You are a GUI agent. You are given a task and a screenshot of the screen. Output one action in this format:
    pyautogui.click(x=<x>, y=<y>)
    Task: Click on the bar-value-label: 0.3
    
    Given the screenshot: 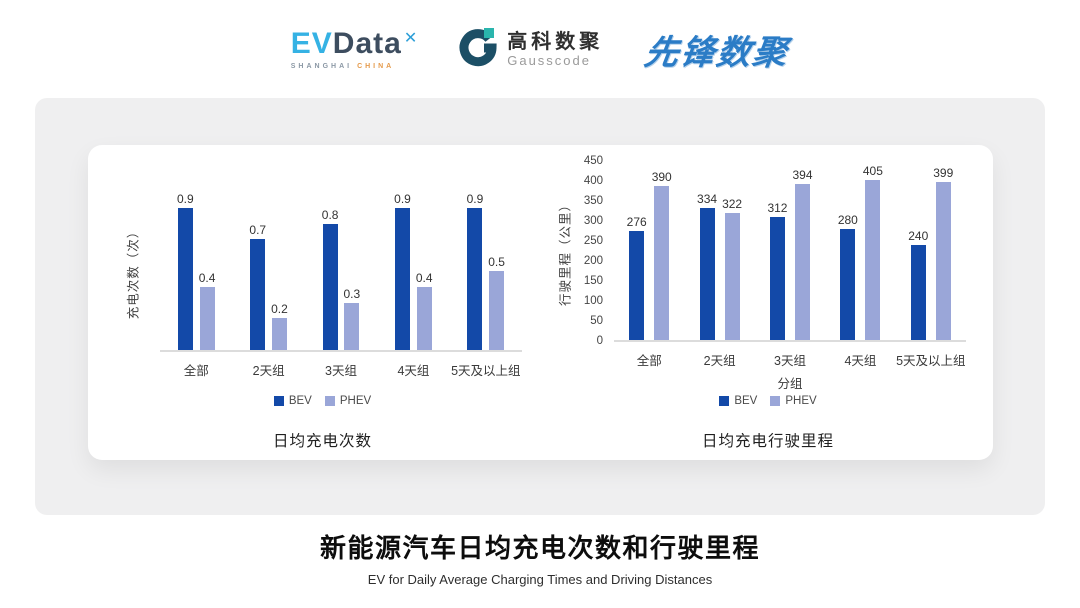 What is the action you would take?
    pyautogui.click(x=352, y=293)
    